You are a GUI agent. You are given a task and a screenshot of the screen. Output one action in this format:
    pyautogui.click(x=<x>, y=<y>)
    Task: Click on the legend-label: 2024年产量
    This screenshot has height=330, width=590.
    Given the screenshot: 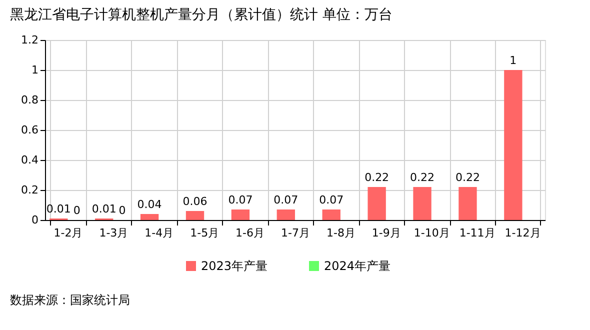 What is the action you would take?
    pyautogui.click(x=357, y=266)
    